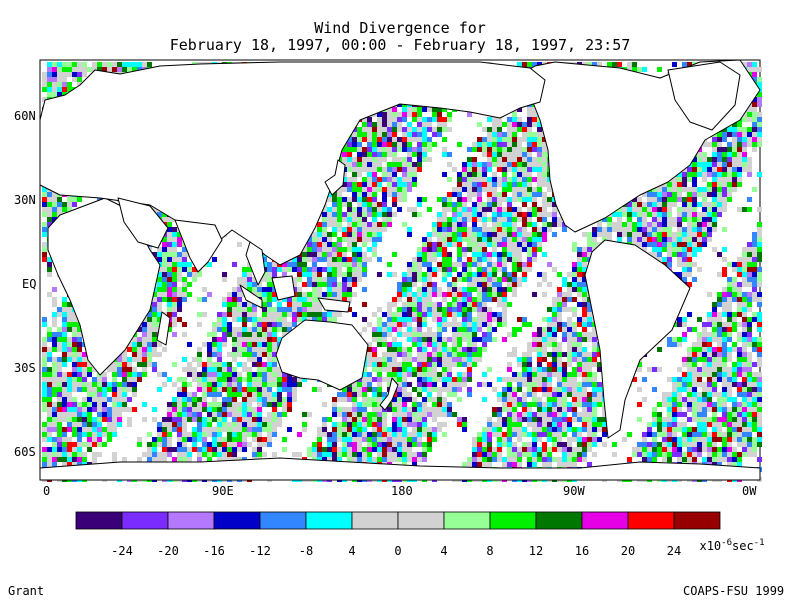 This screenshot has height=600, width=800. I want to click on land-arabia, so click(143, 223).